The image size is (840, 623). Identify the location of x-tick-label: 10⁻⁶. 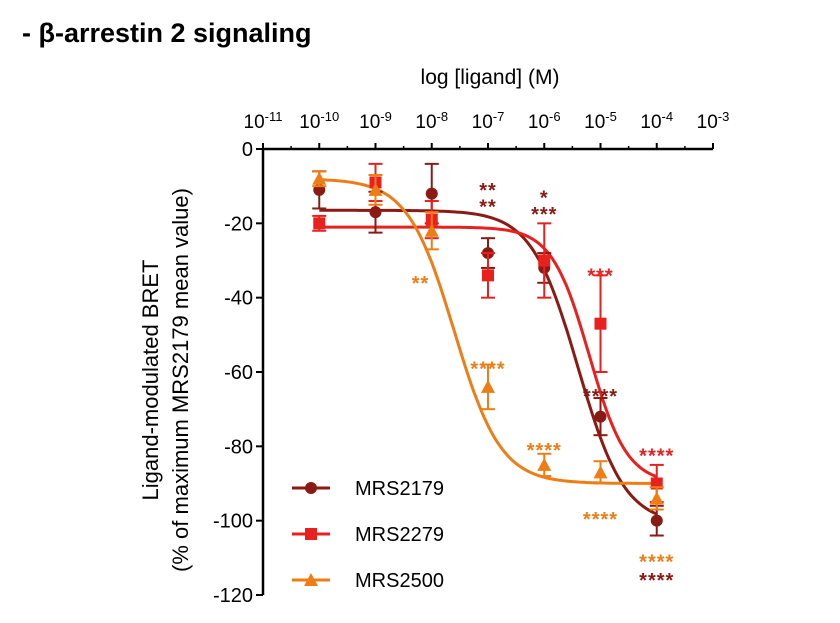
(544, 121).